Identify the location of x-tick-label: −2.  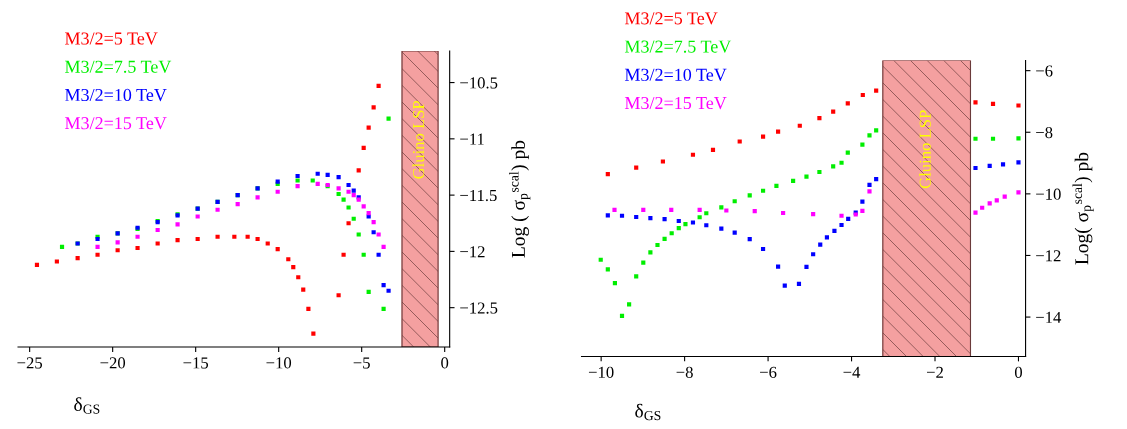
(934, 372).